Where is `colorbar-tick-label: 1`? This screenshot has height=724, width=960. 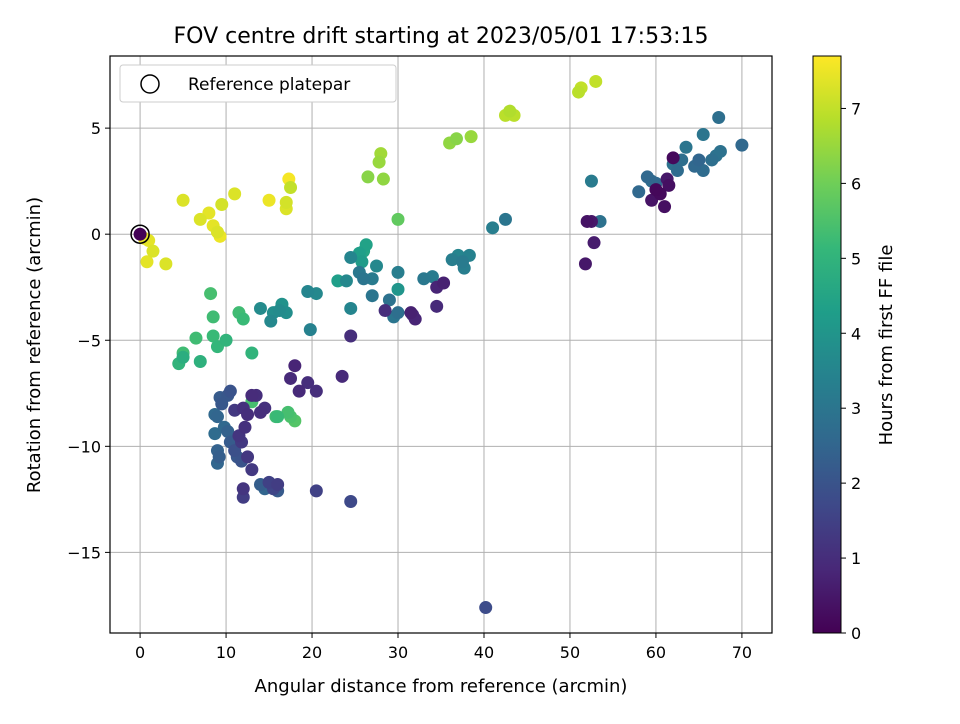 colorbar-tick-label: 1 is located at coordinates (856, 558).